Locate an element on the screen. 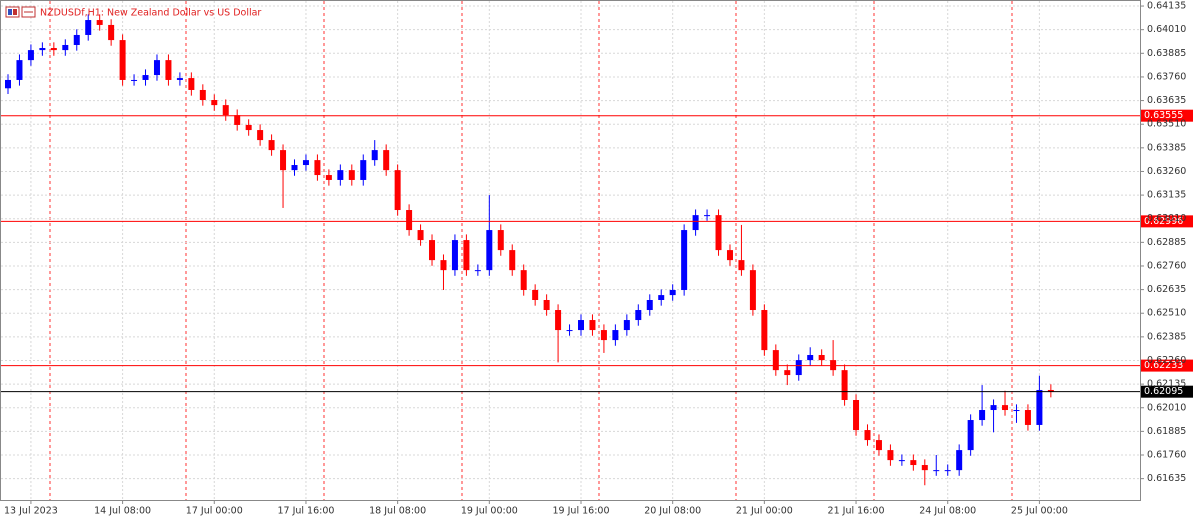 This screenshot has height=521, width=1200. y-tick-label: 0.62135 is located at coordinates (1166, 384).